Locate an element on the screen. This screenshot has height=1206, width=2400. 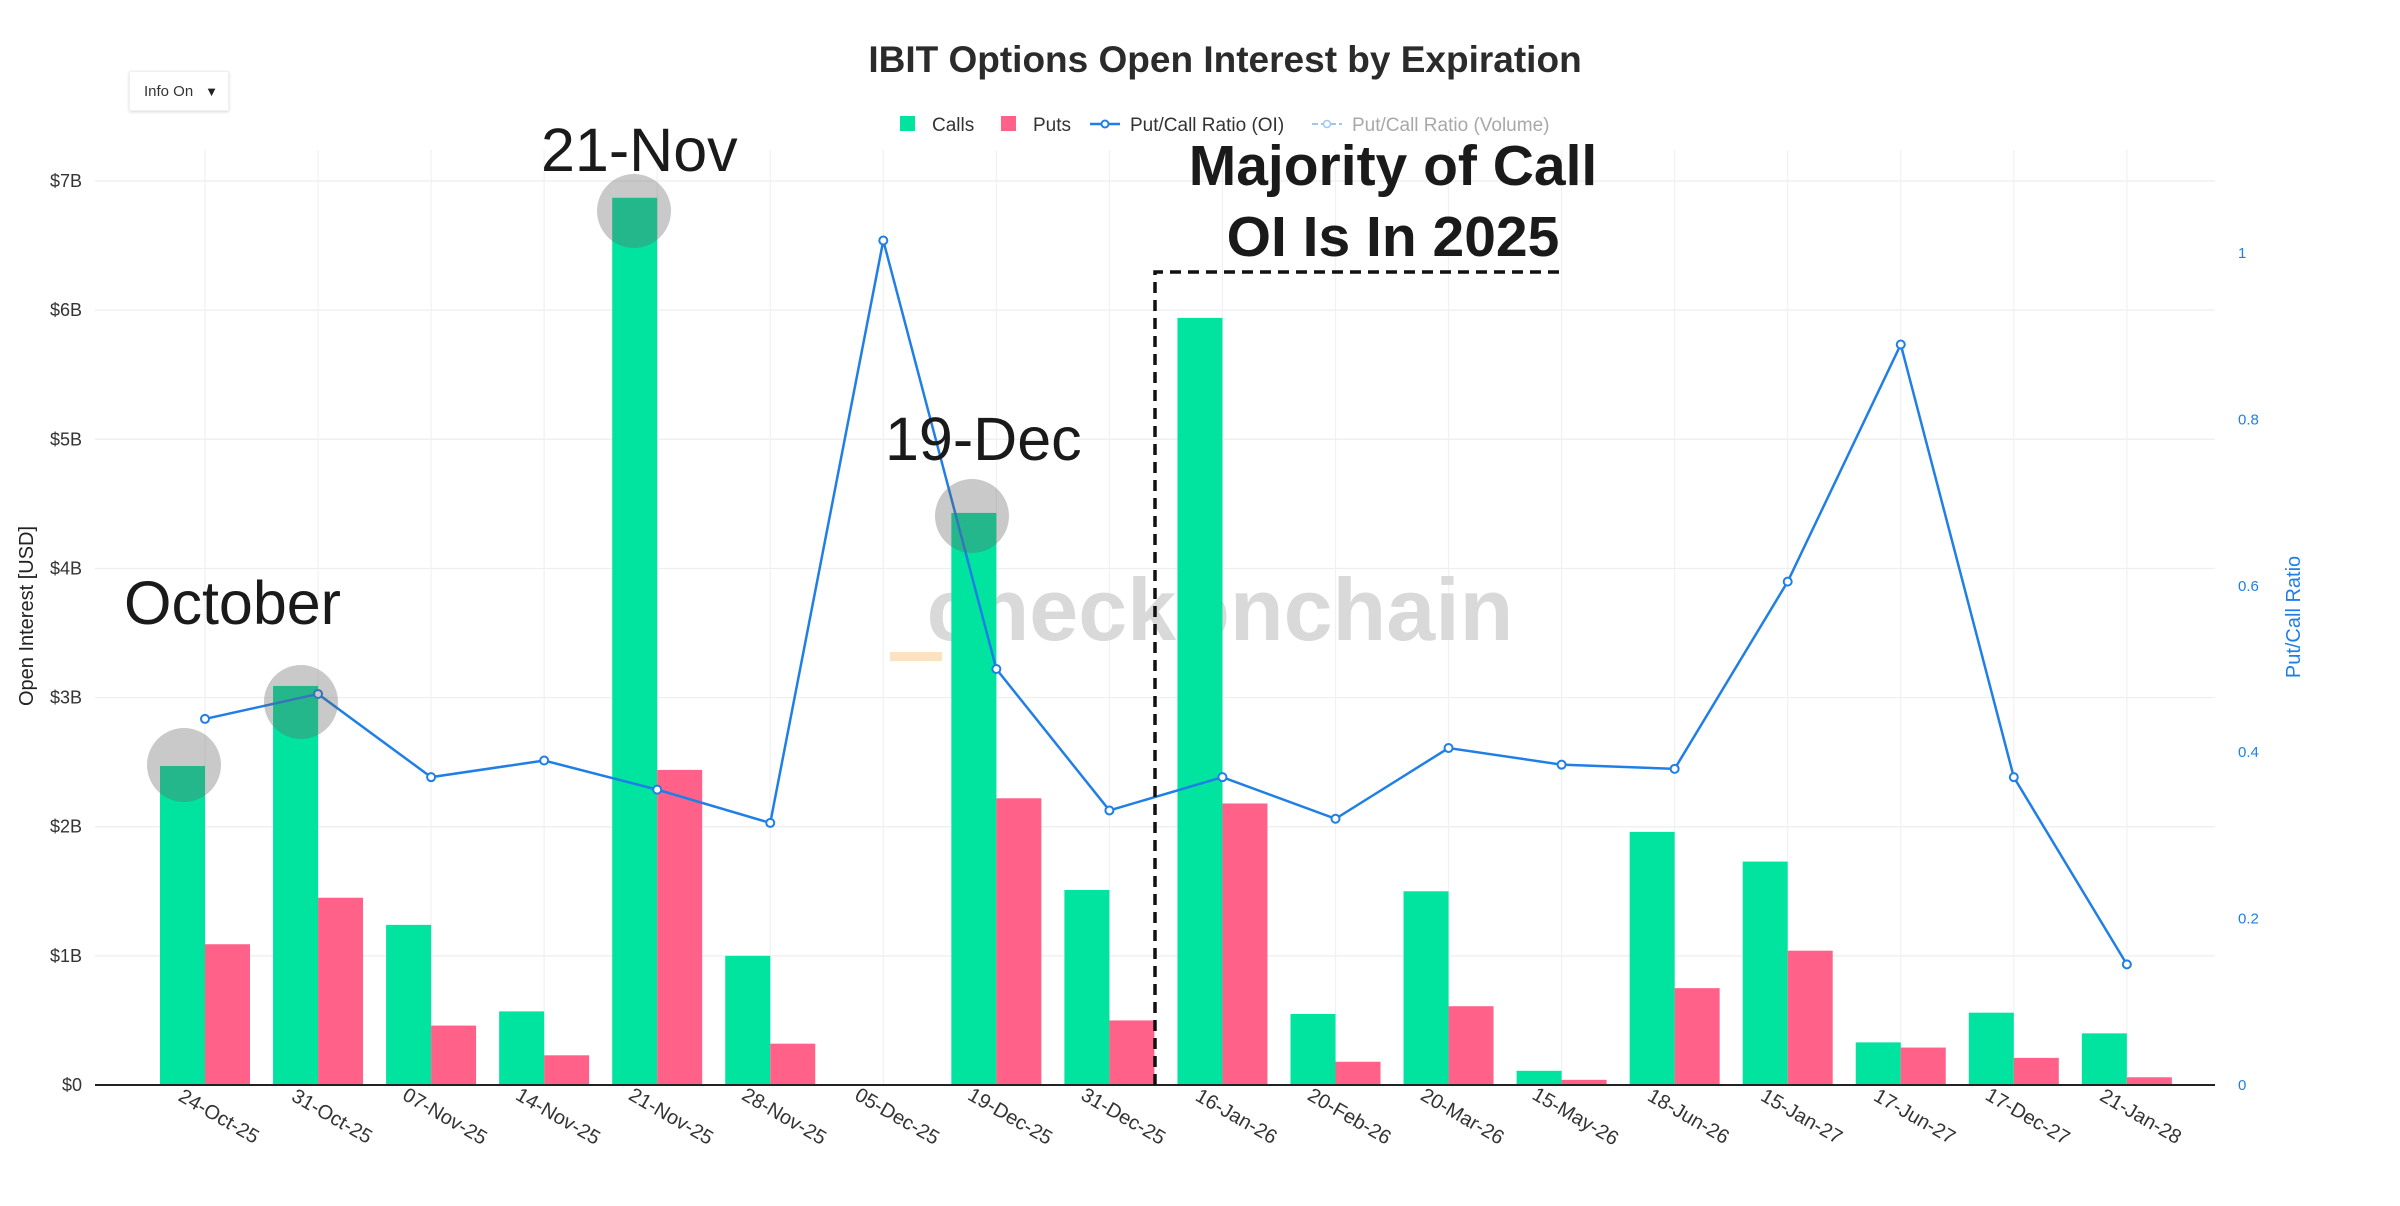
x-tick-label: 31-Oct-25 is located at coordinates (332, 1117).